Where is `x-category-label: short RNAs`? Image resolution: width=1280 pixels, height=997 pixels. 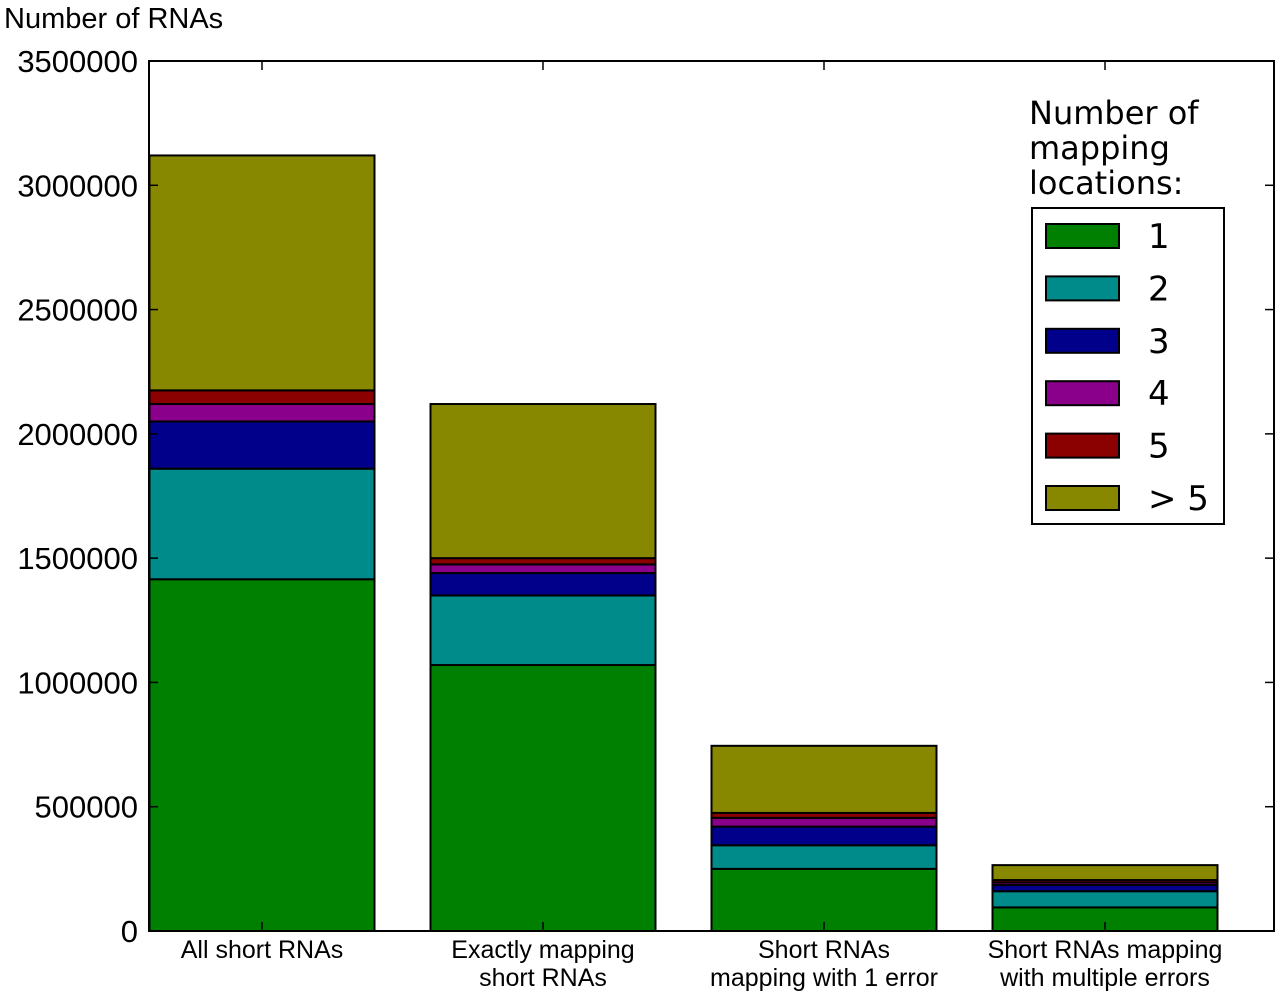
x-category-label: short RNAs is located at coordinates (543, 978).